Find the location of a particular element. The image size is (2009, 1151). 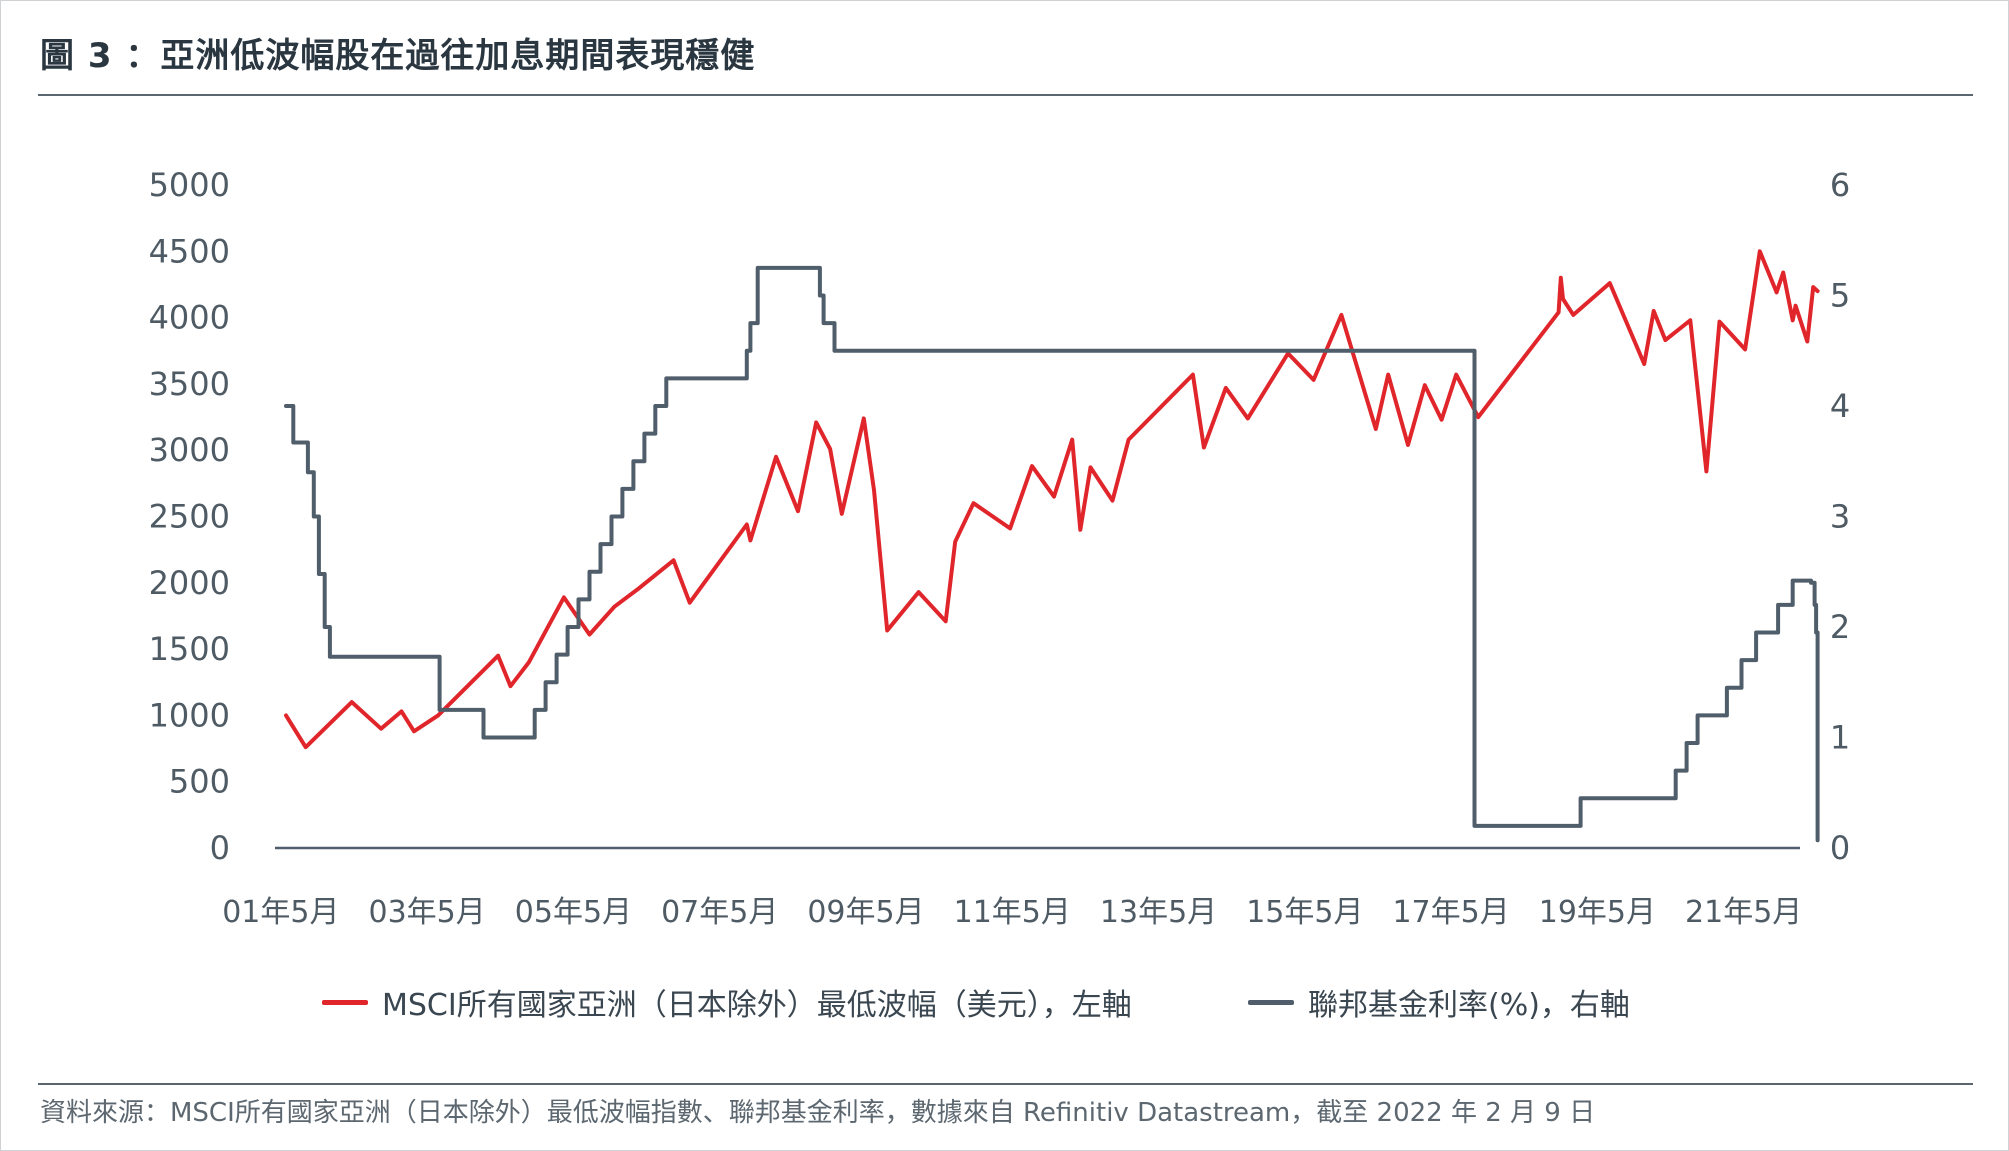

y-right-tick-label: 3 is located at coordinates (1840, 517).